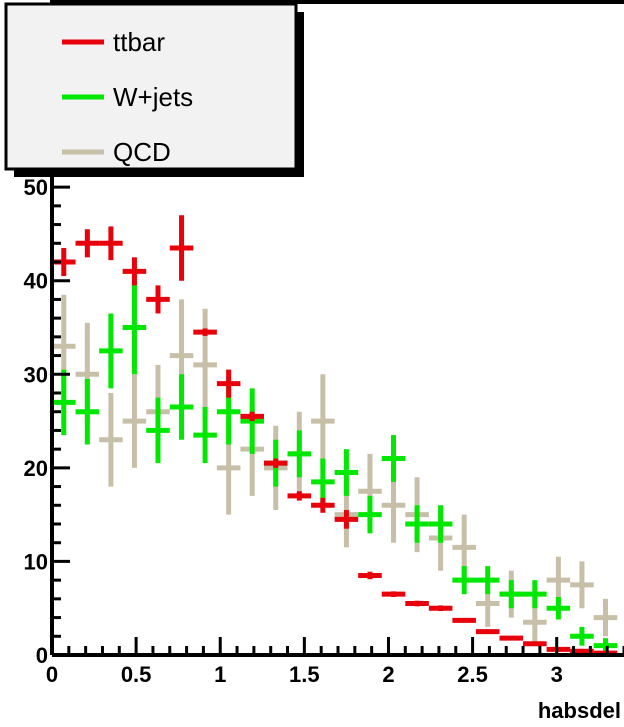 Image resolution: width=624 pixels, height=727 pixels. Describe the element at coordinates (52, 674) in the screenshot. I see `x-tick-label: 0` at that location.